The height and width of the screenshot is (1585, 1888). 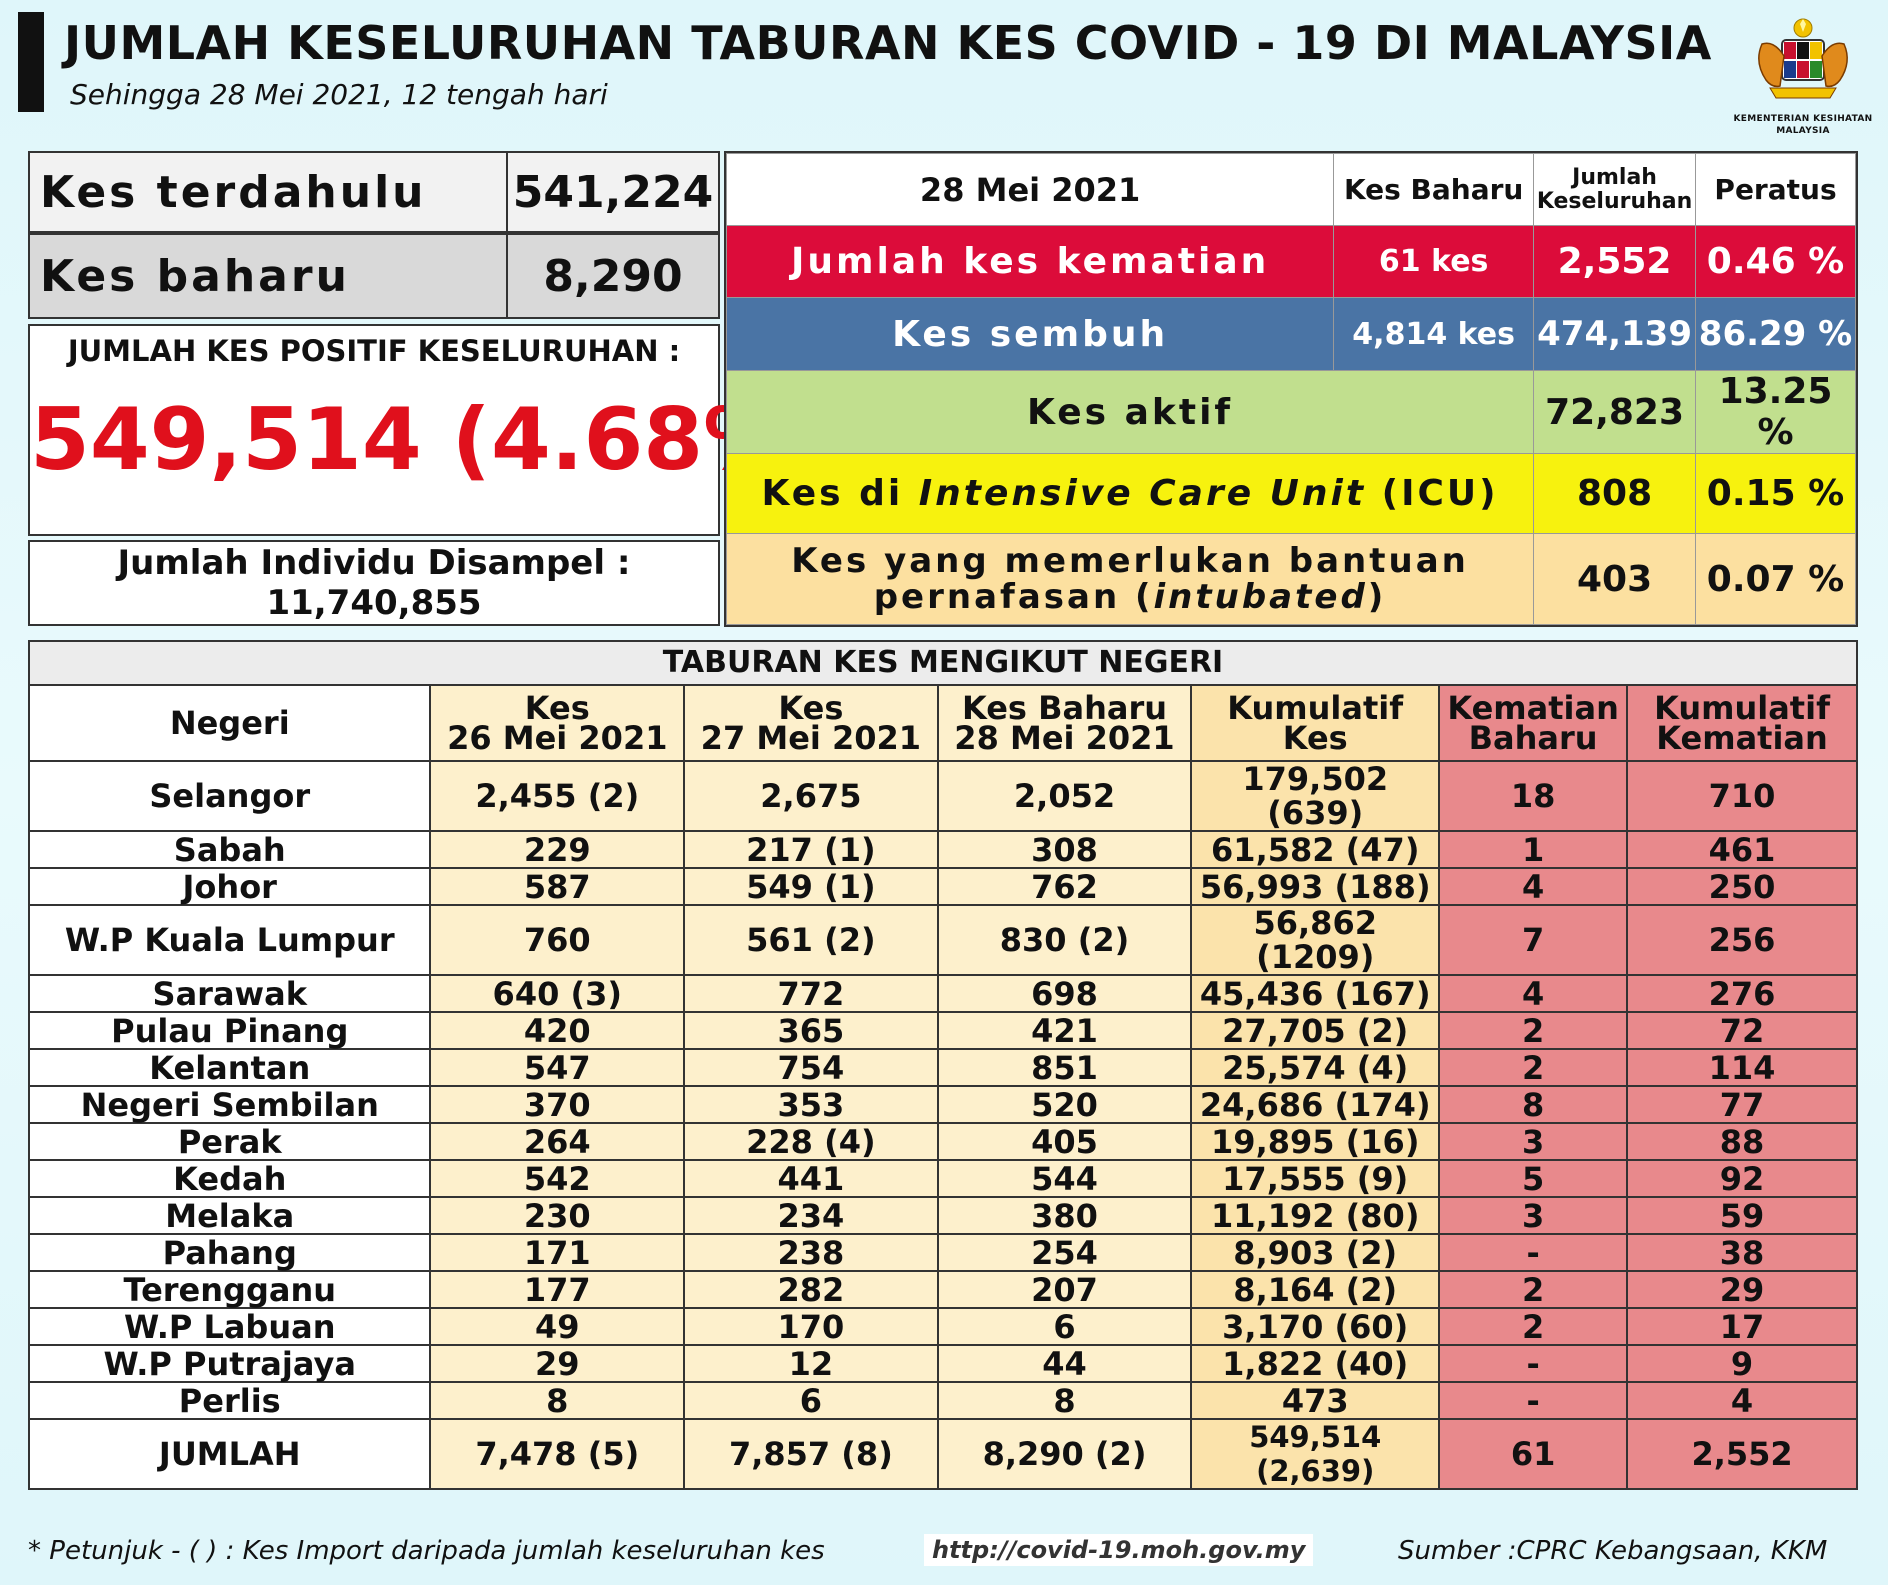 I want to click on cumulative-cases: 45,436 (167), so click(x=1315, y=993).